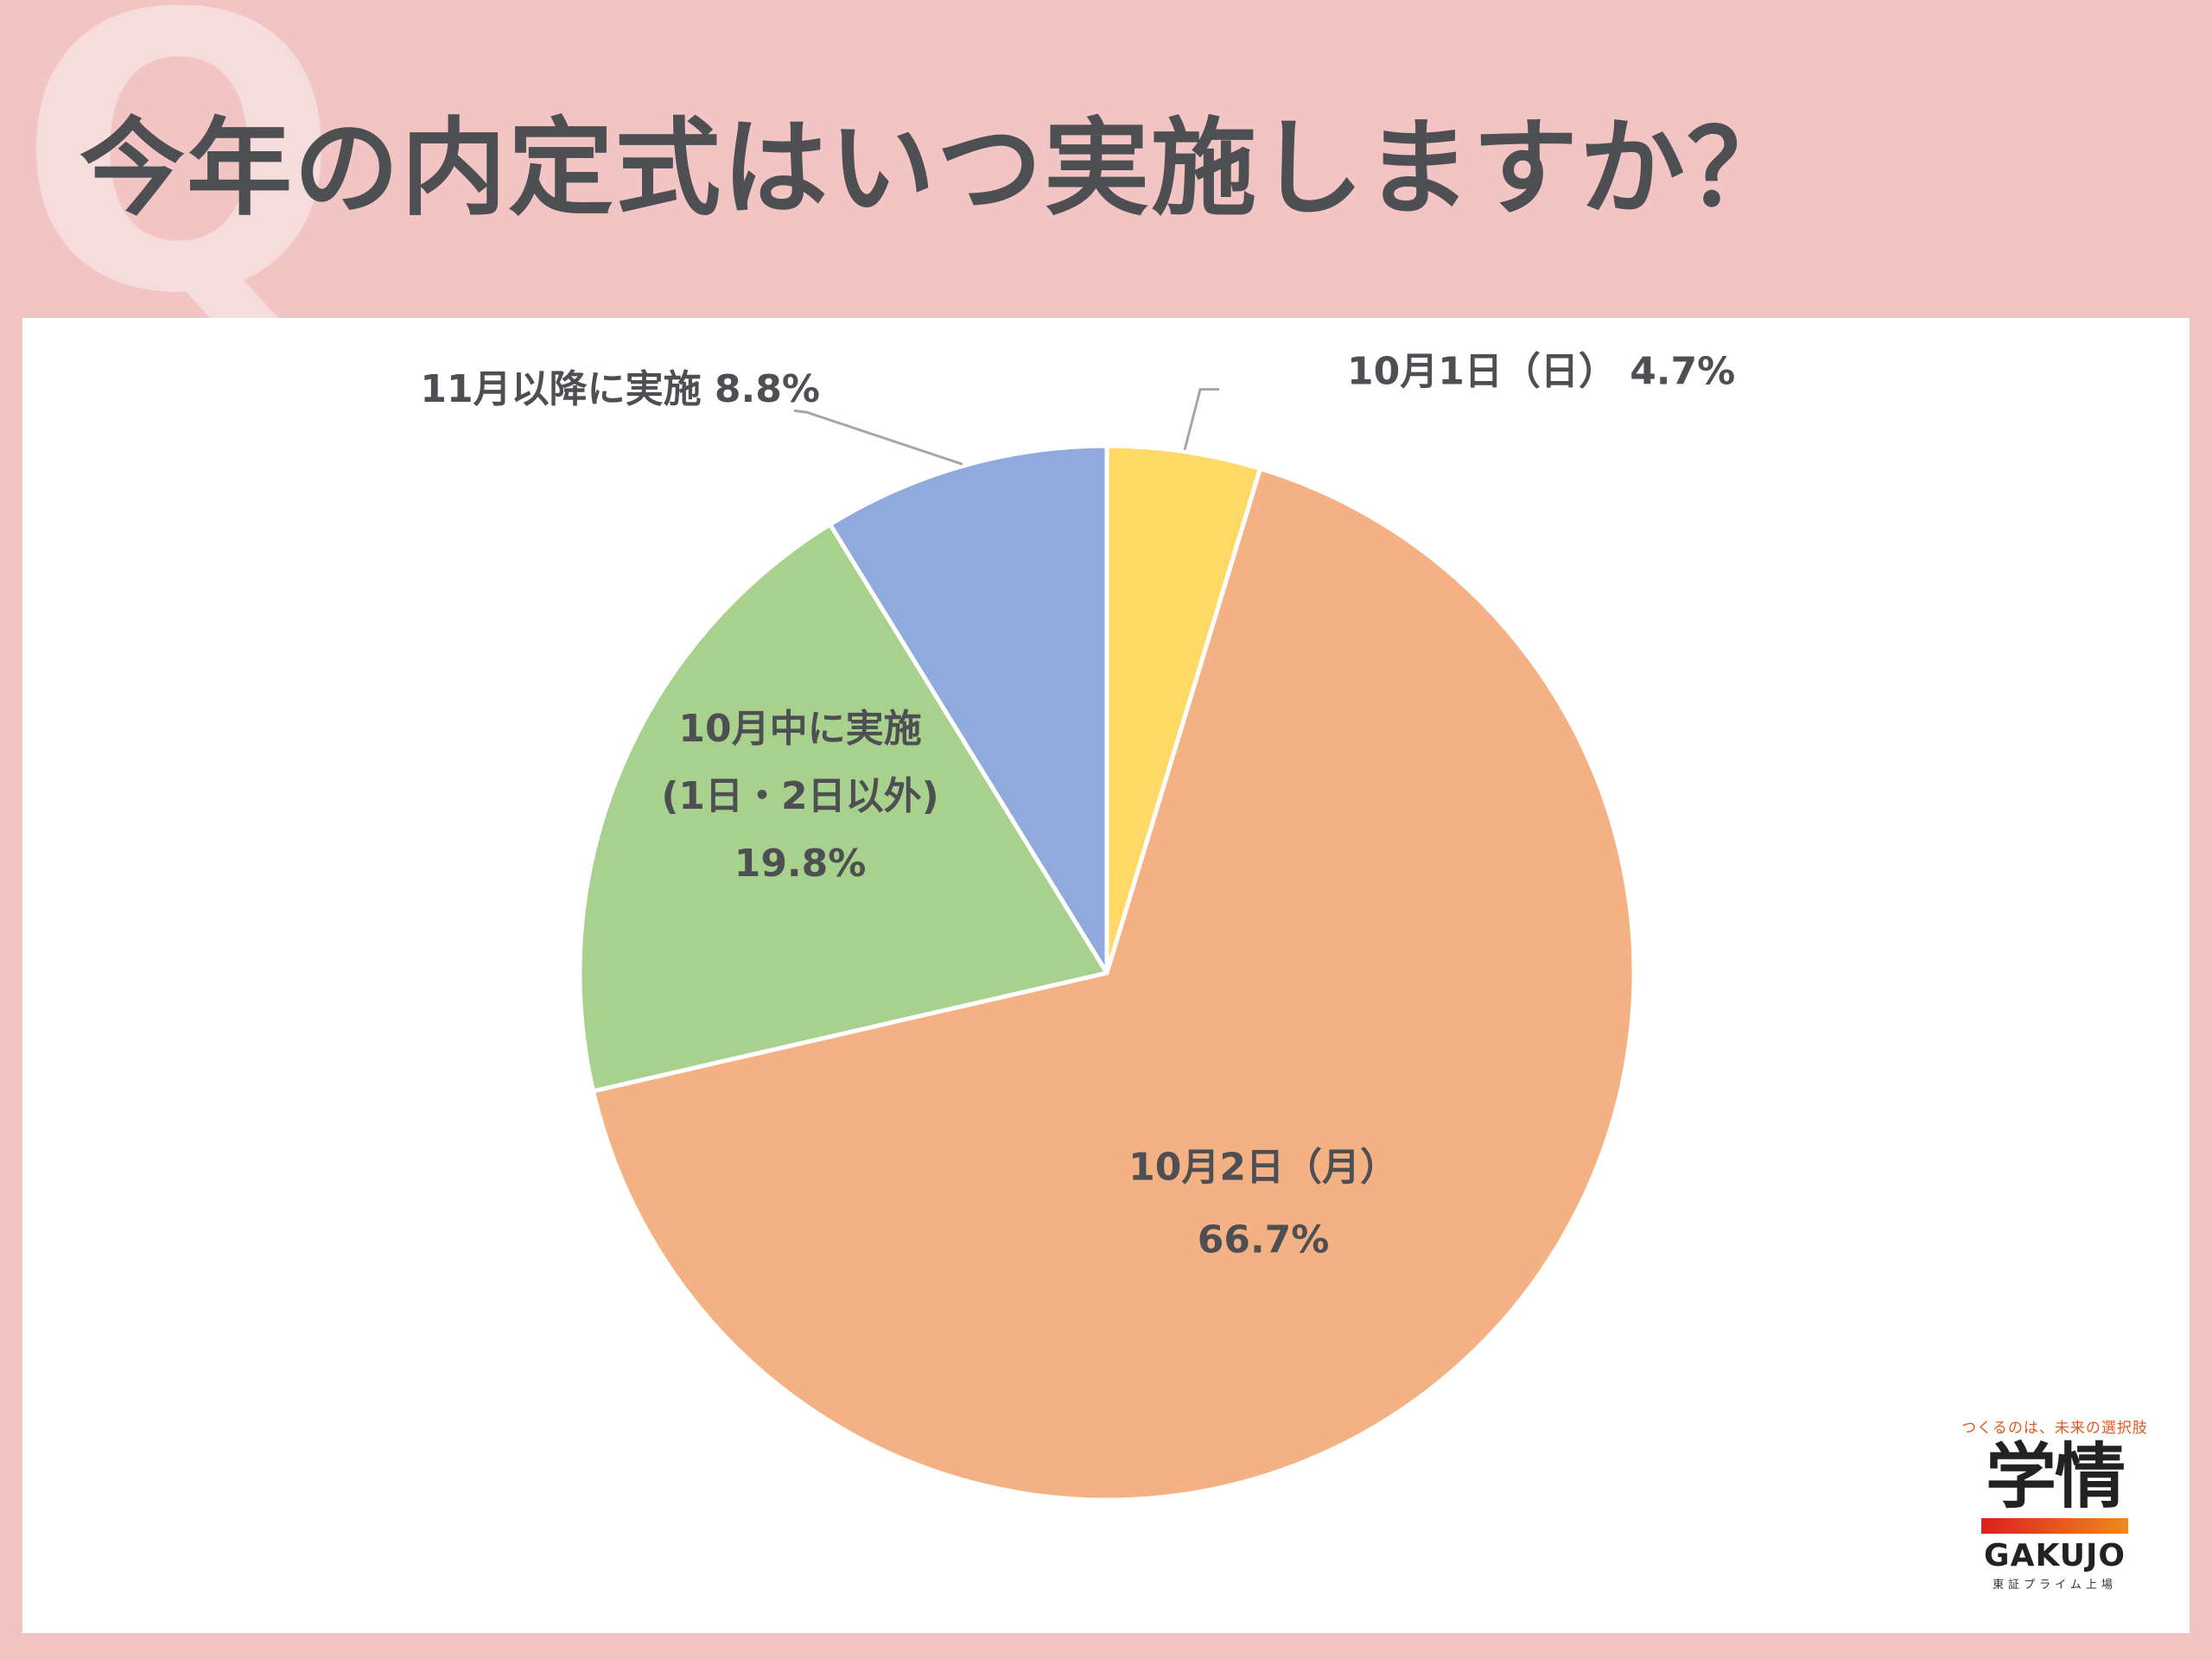  I want to click on logo-kanji: 学情, so click(2055, 1477).